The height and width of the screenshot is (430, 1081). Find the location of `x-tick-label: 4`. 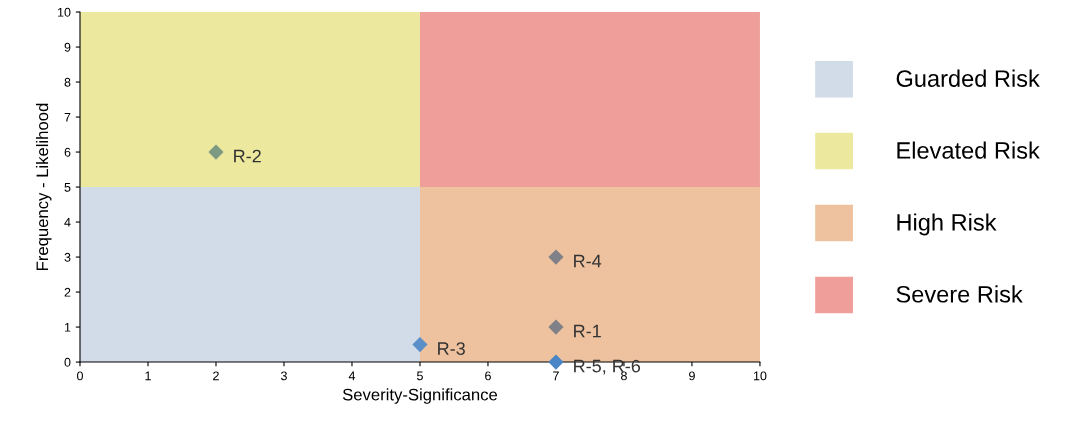

x-tick-label: 4 is located at coordinates (352, 376).